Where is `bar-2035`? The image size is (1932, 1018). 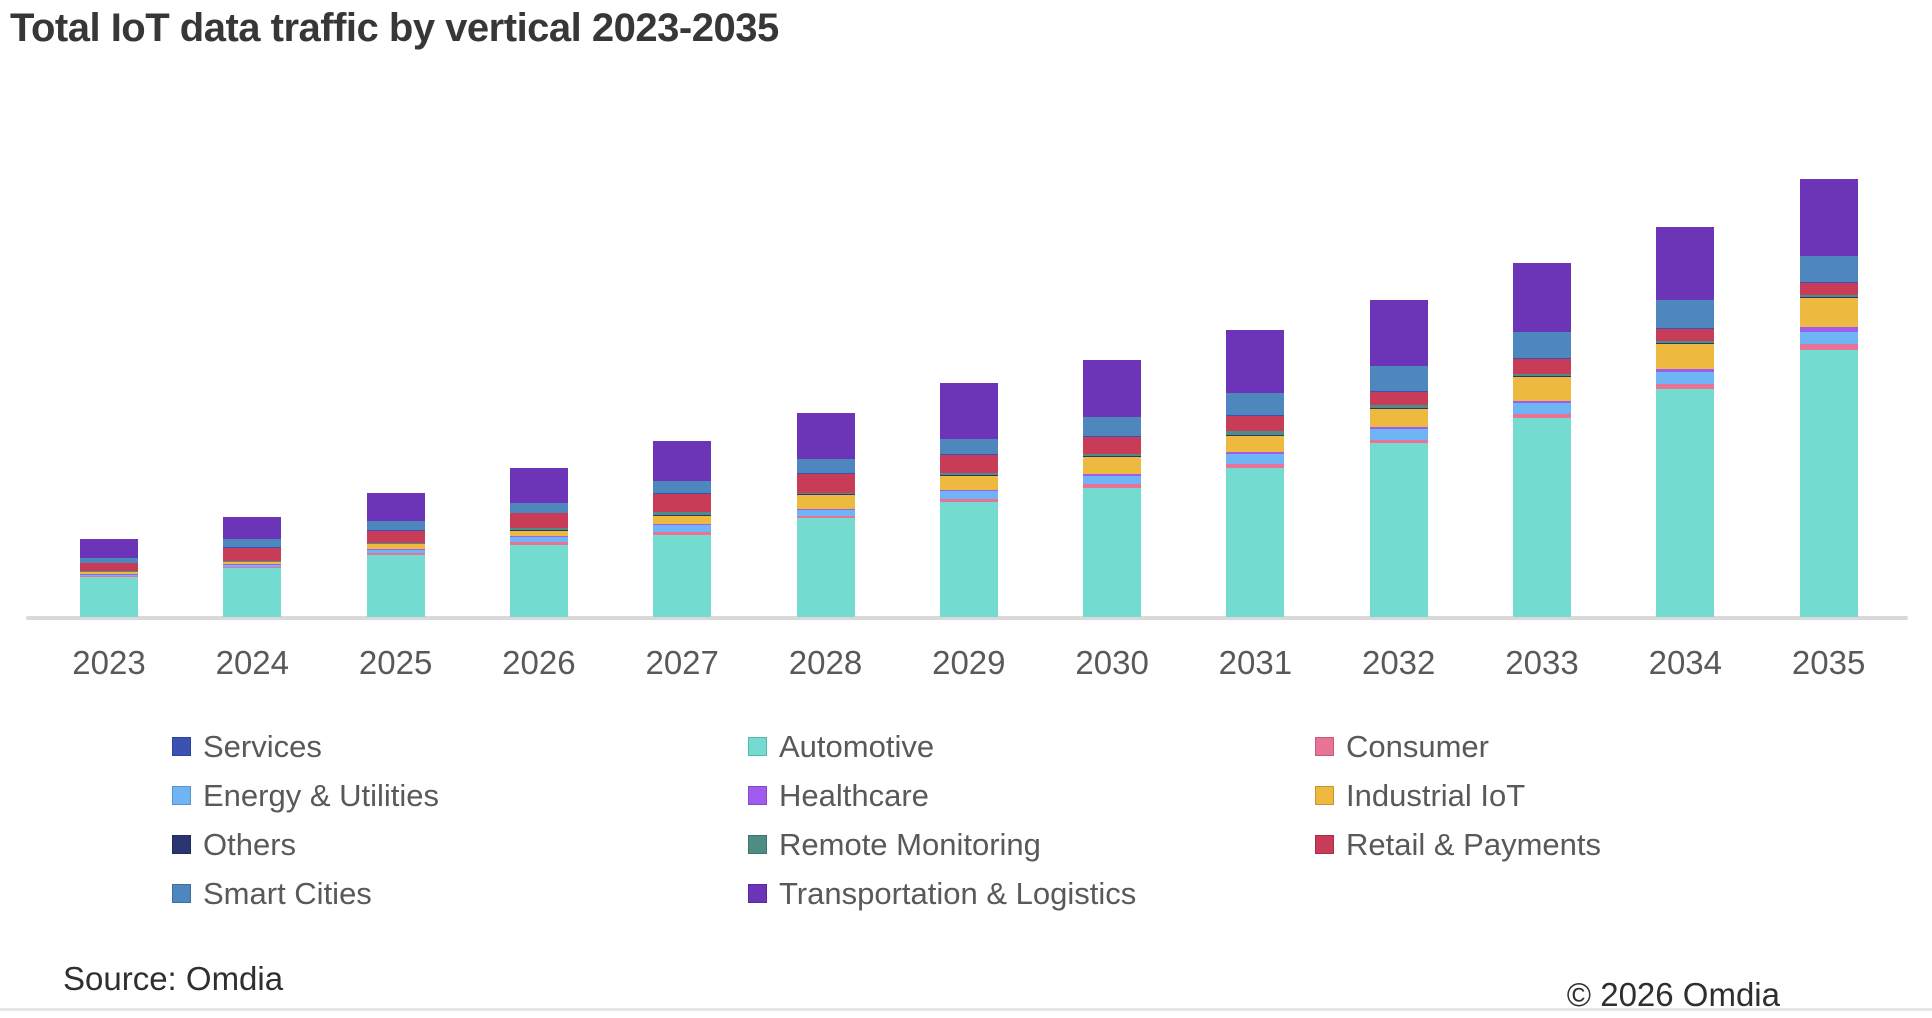
bar-2035 is located at coordinates (1828, 398).